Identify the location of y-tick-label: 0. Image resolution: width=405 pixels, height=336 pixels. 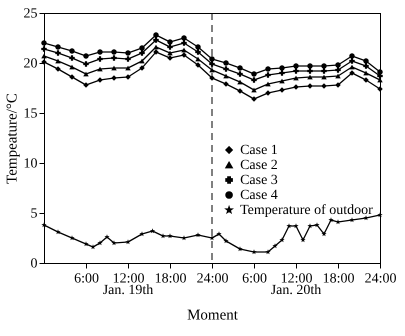
(34, 264).